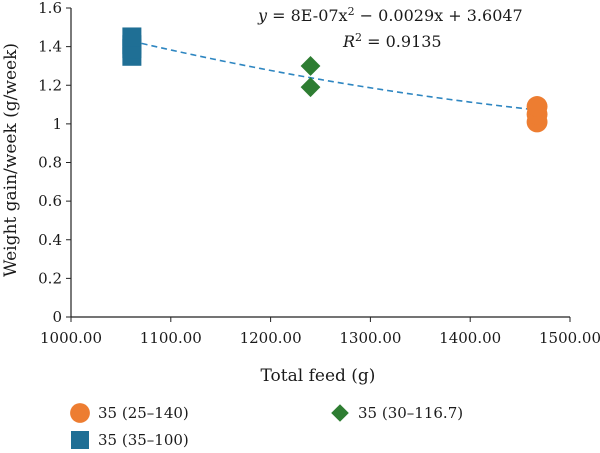  Describe the element at coordinates (370, 338) in the screenshot. I see `x-tick-label: 1300.00` at that location.